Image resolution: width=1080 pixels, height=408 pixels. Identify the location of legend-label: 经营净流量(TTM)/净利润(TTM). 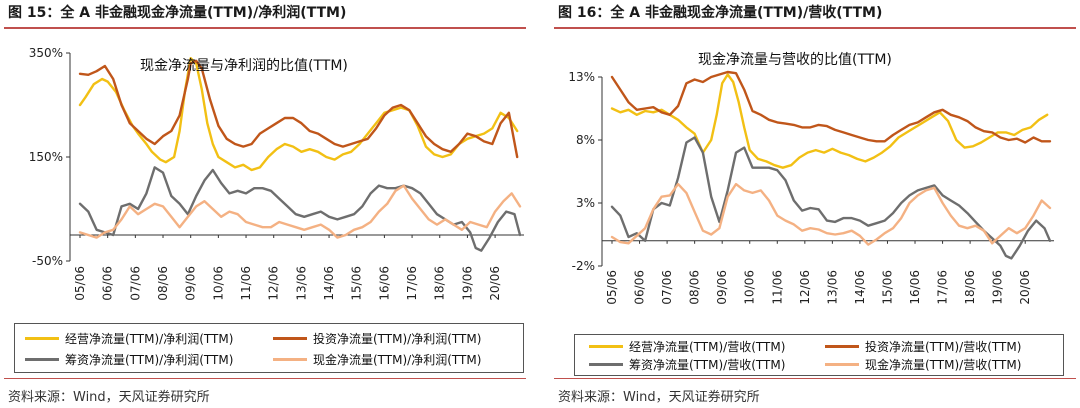
(149, 339).